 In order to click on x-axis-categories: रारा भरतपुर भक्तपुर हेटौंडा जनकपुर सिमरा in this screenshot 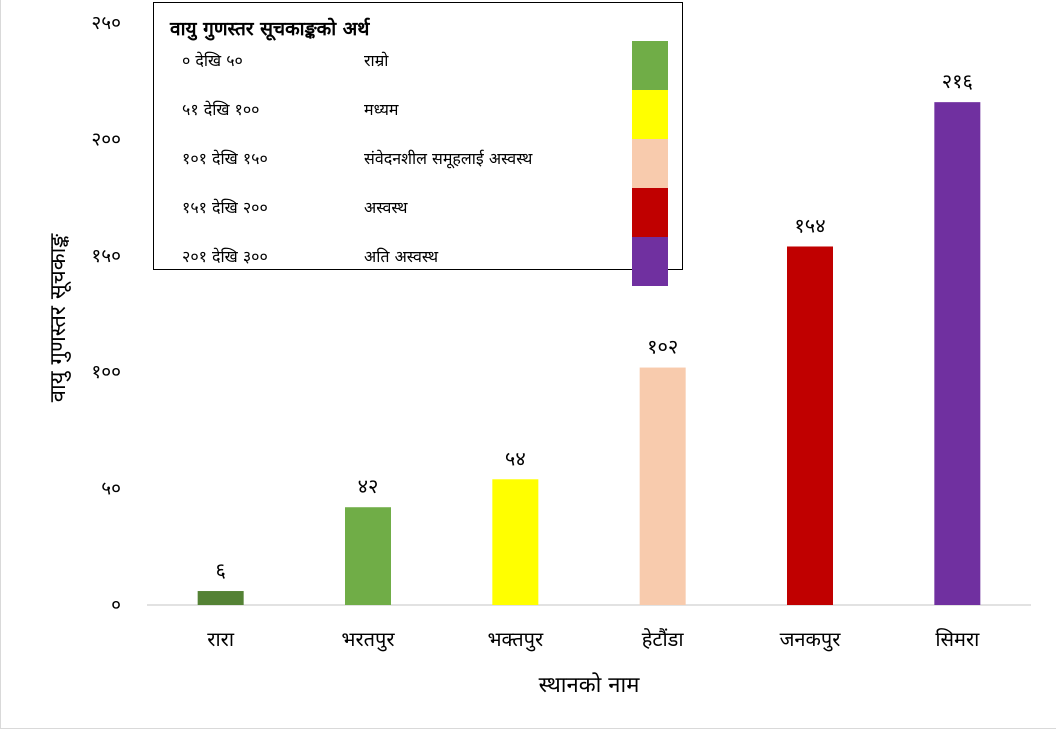, I will do `click(593, 639)`.